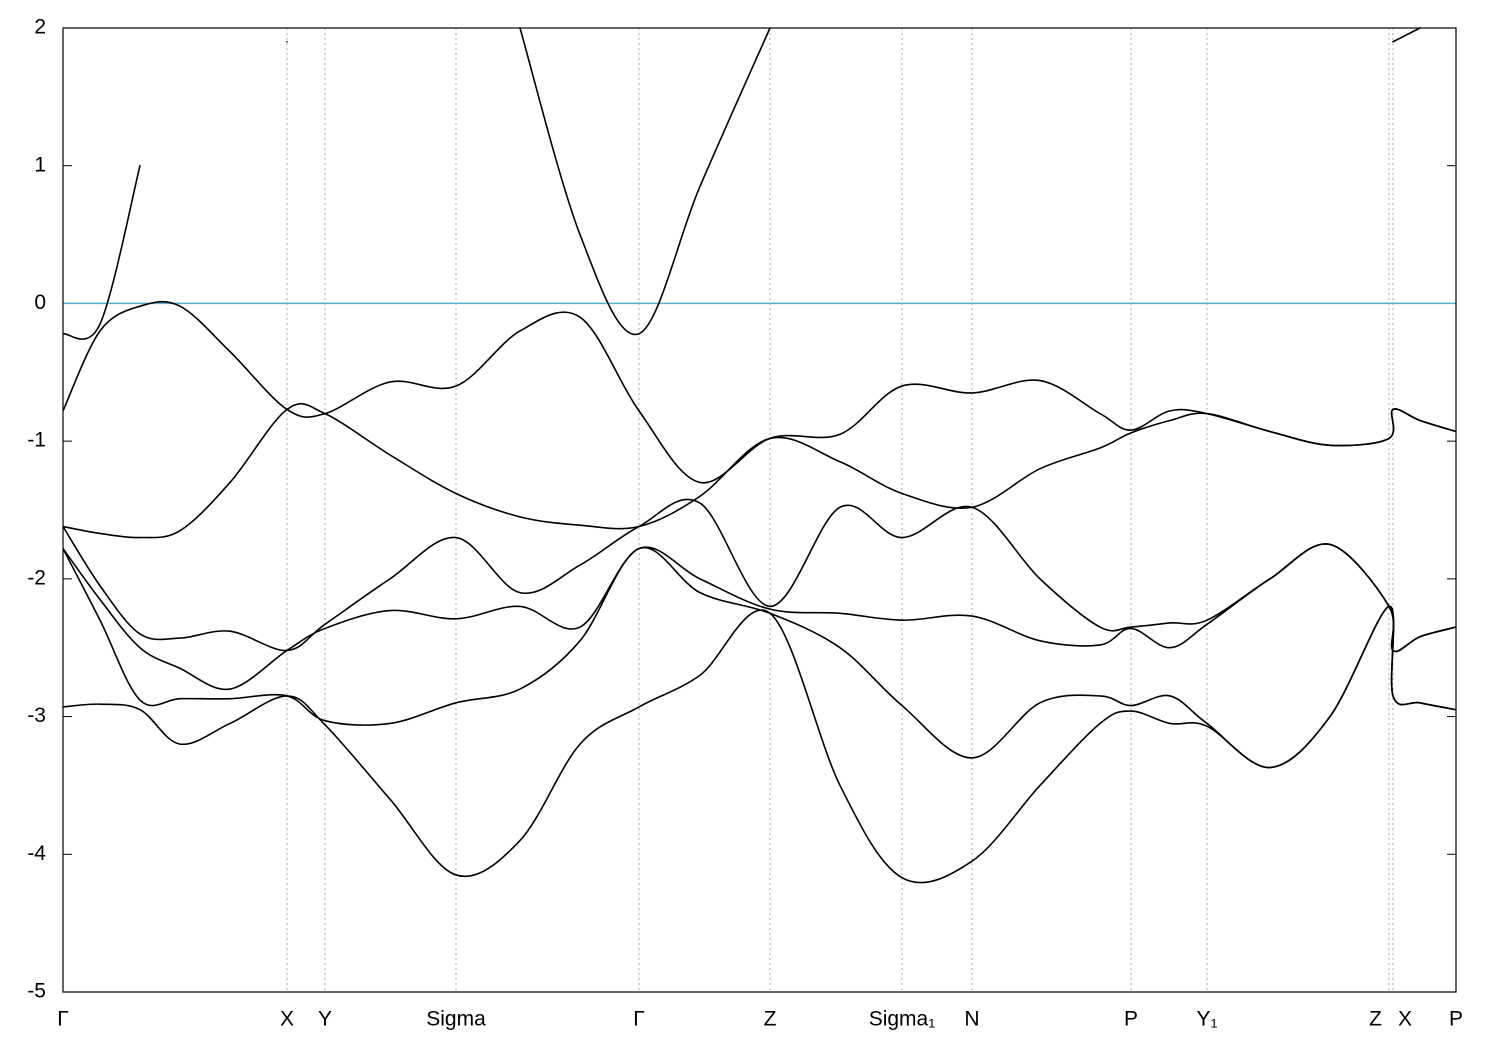  Describe the element at coordinates (759, 575) in the screenshot. I see `band-line` at that location.